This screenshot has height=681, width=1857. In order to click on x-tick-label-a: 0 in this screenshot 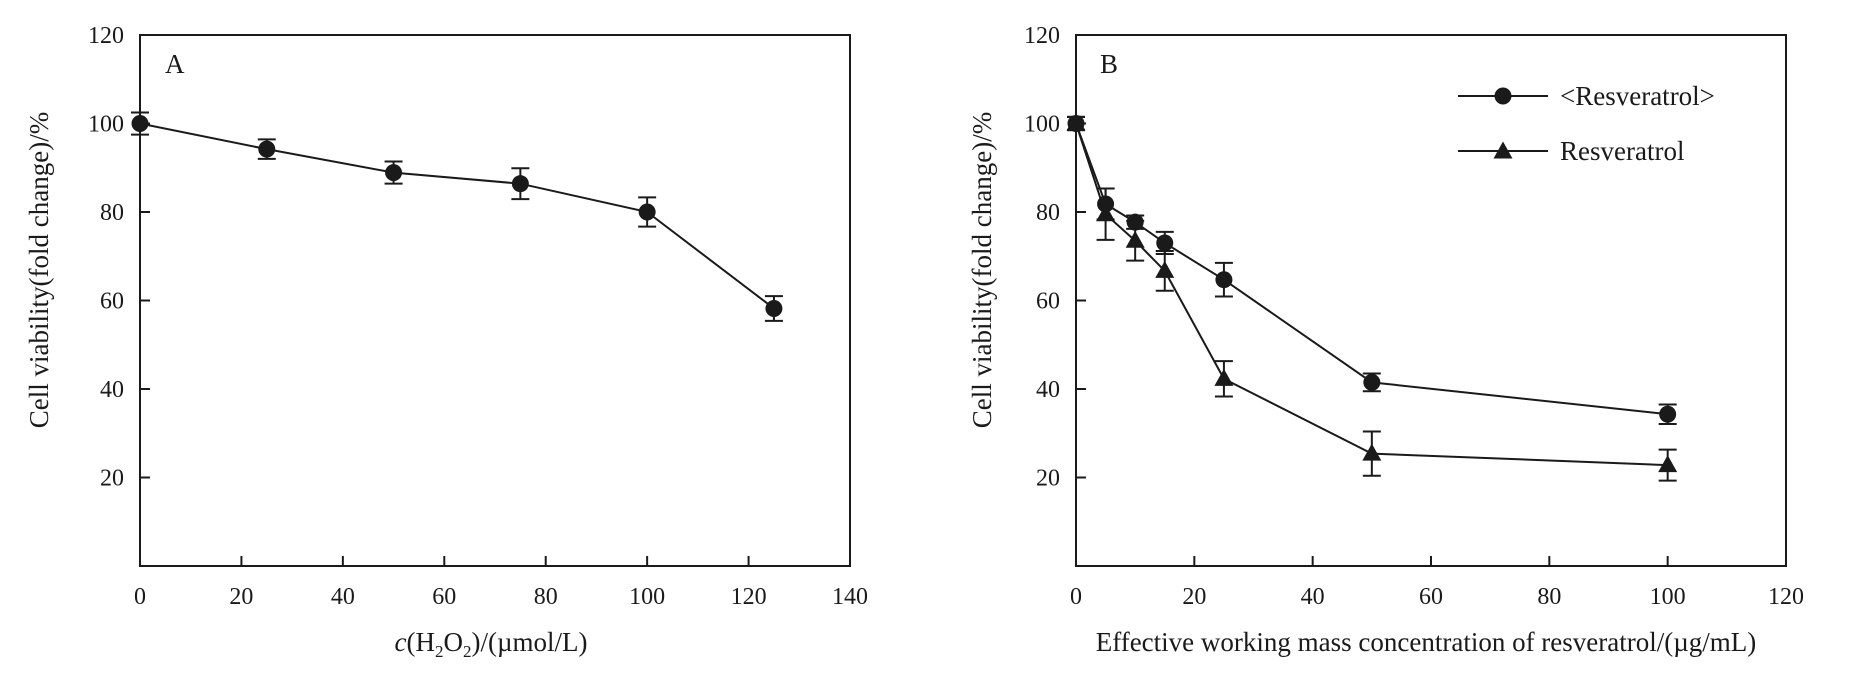, I will do `click(140, 597)`.